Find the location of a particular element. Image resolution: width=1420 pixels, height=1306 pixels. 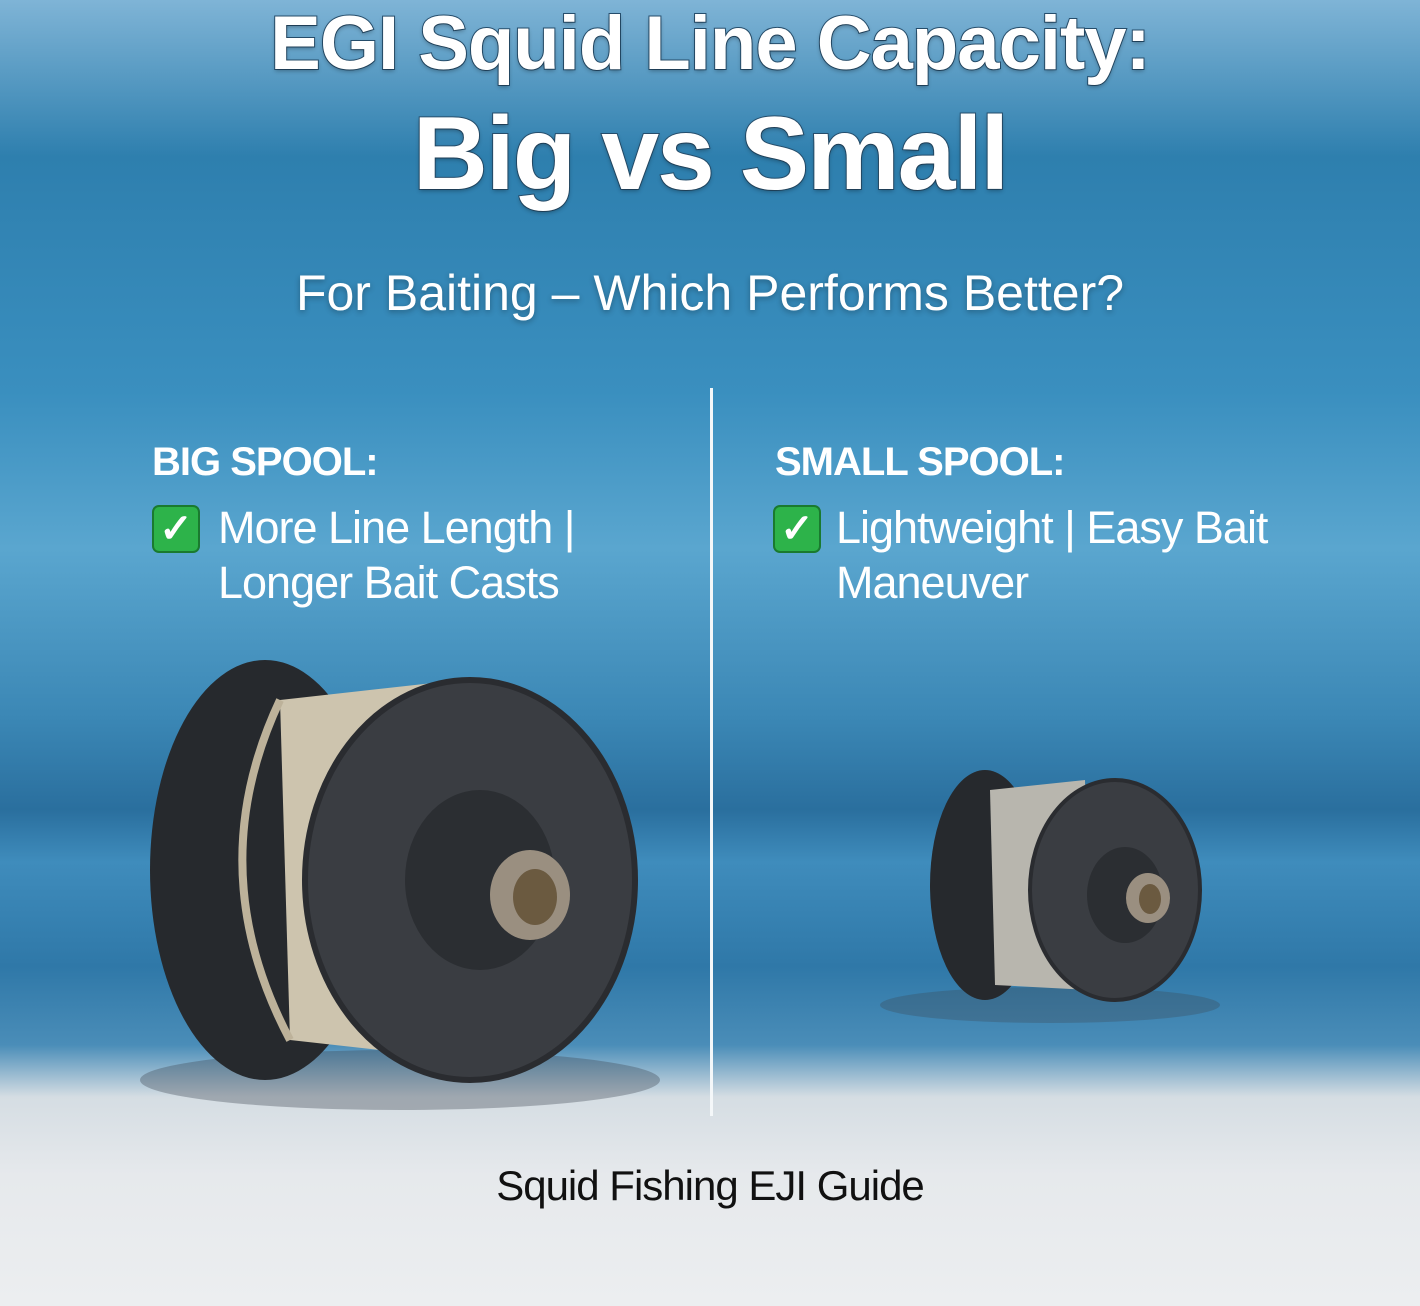

benefit-line: Lightweight | Easy Bait is located at coordinates (1052, 527).